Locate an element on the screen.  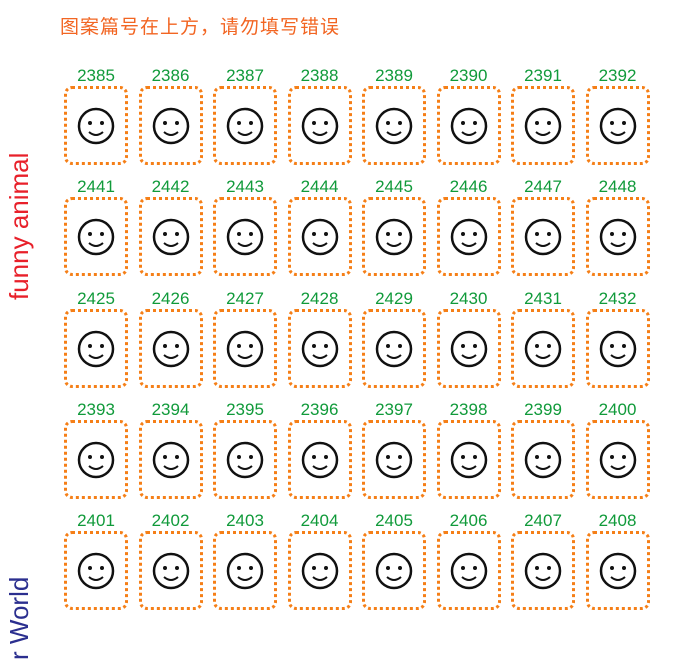
stamp-code: 2389 is located at coordinates (394, 75).